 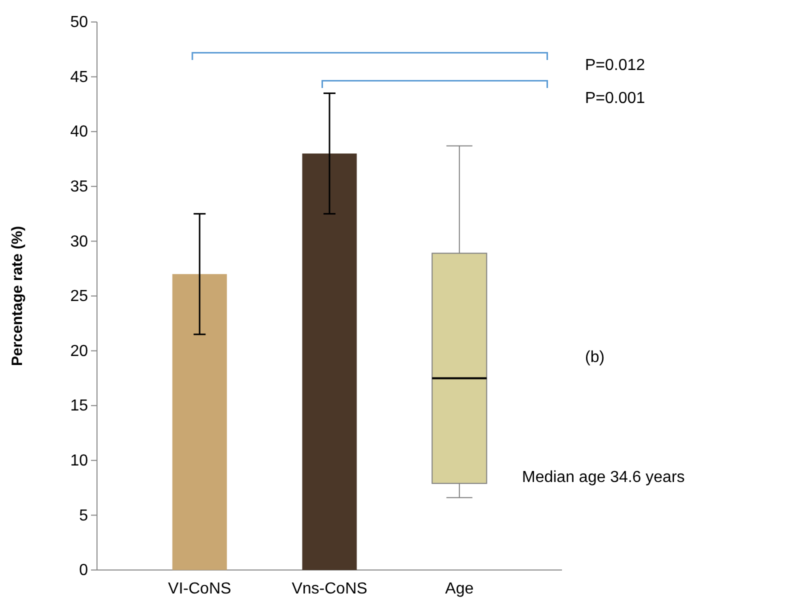 I want to click on y-tick-label: 5, so click(x=83, y=515).